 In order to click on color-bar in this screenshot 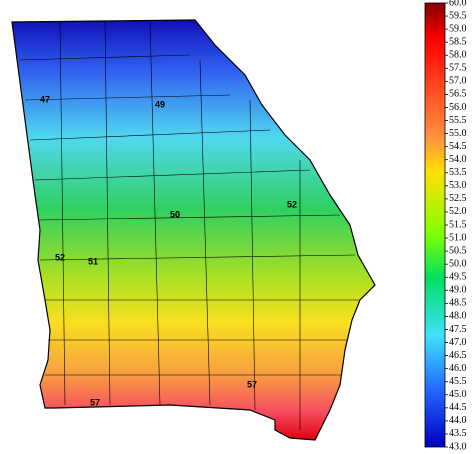, I will do `click(435, 225)`.